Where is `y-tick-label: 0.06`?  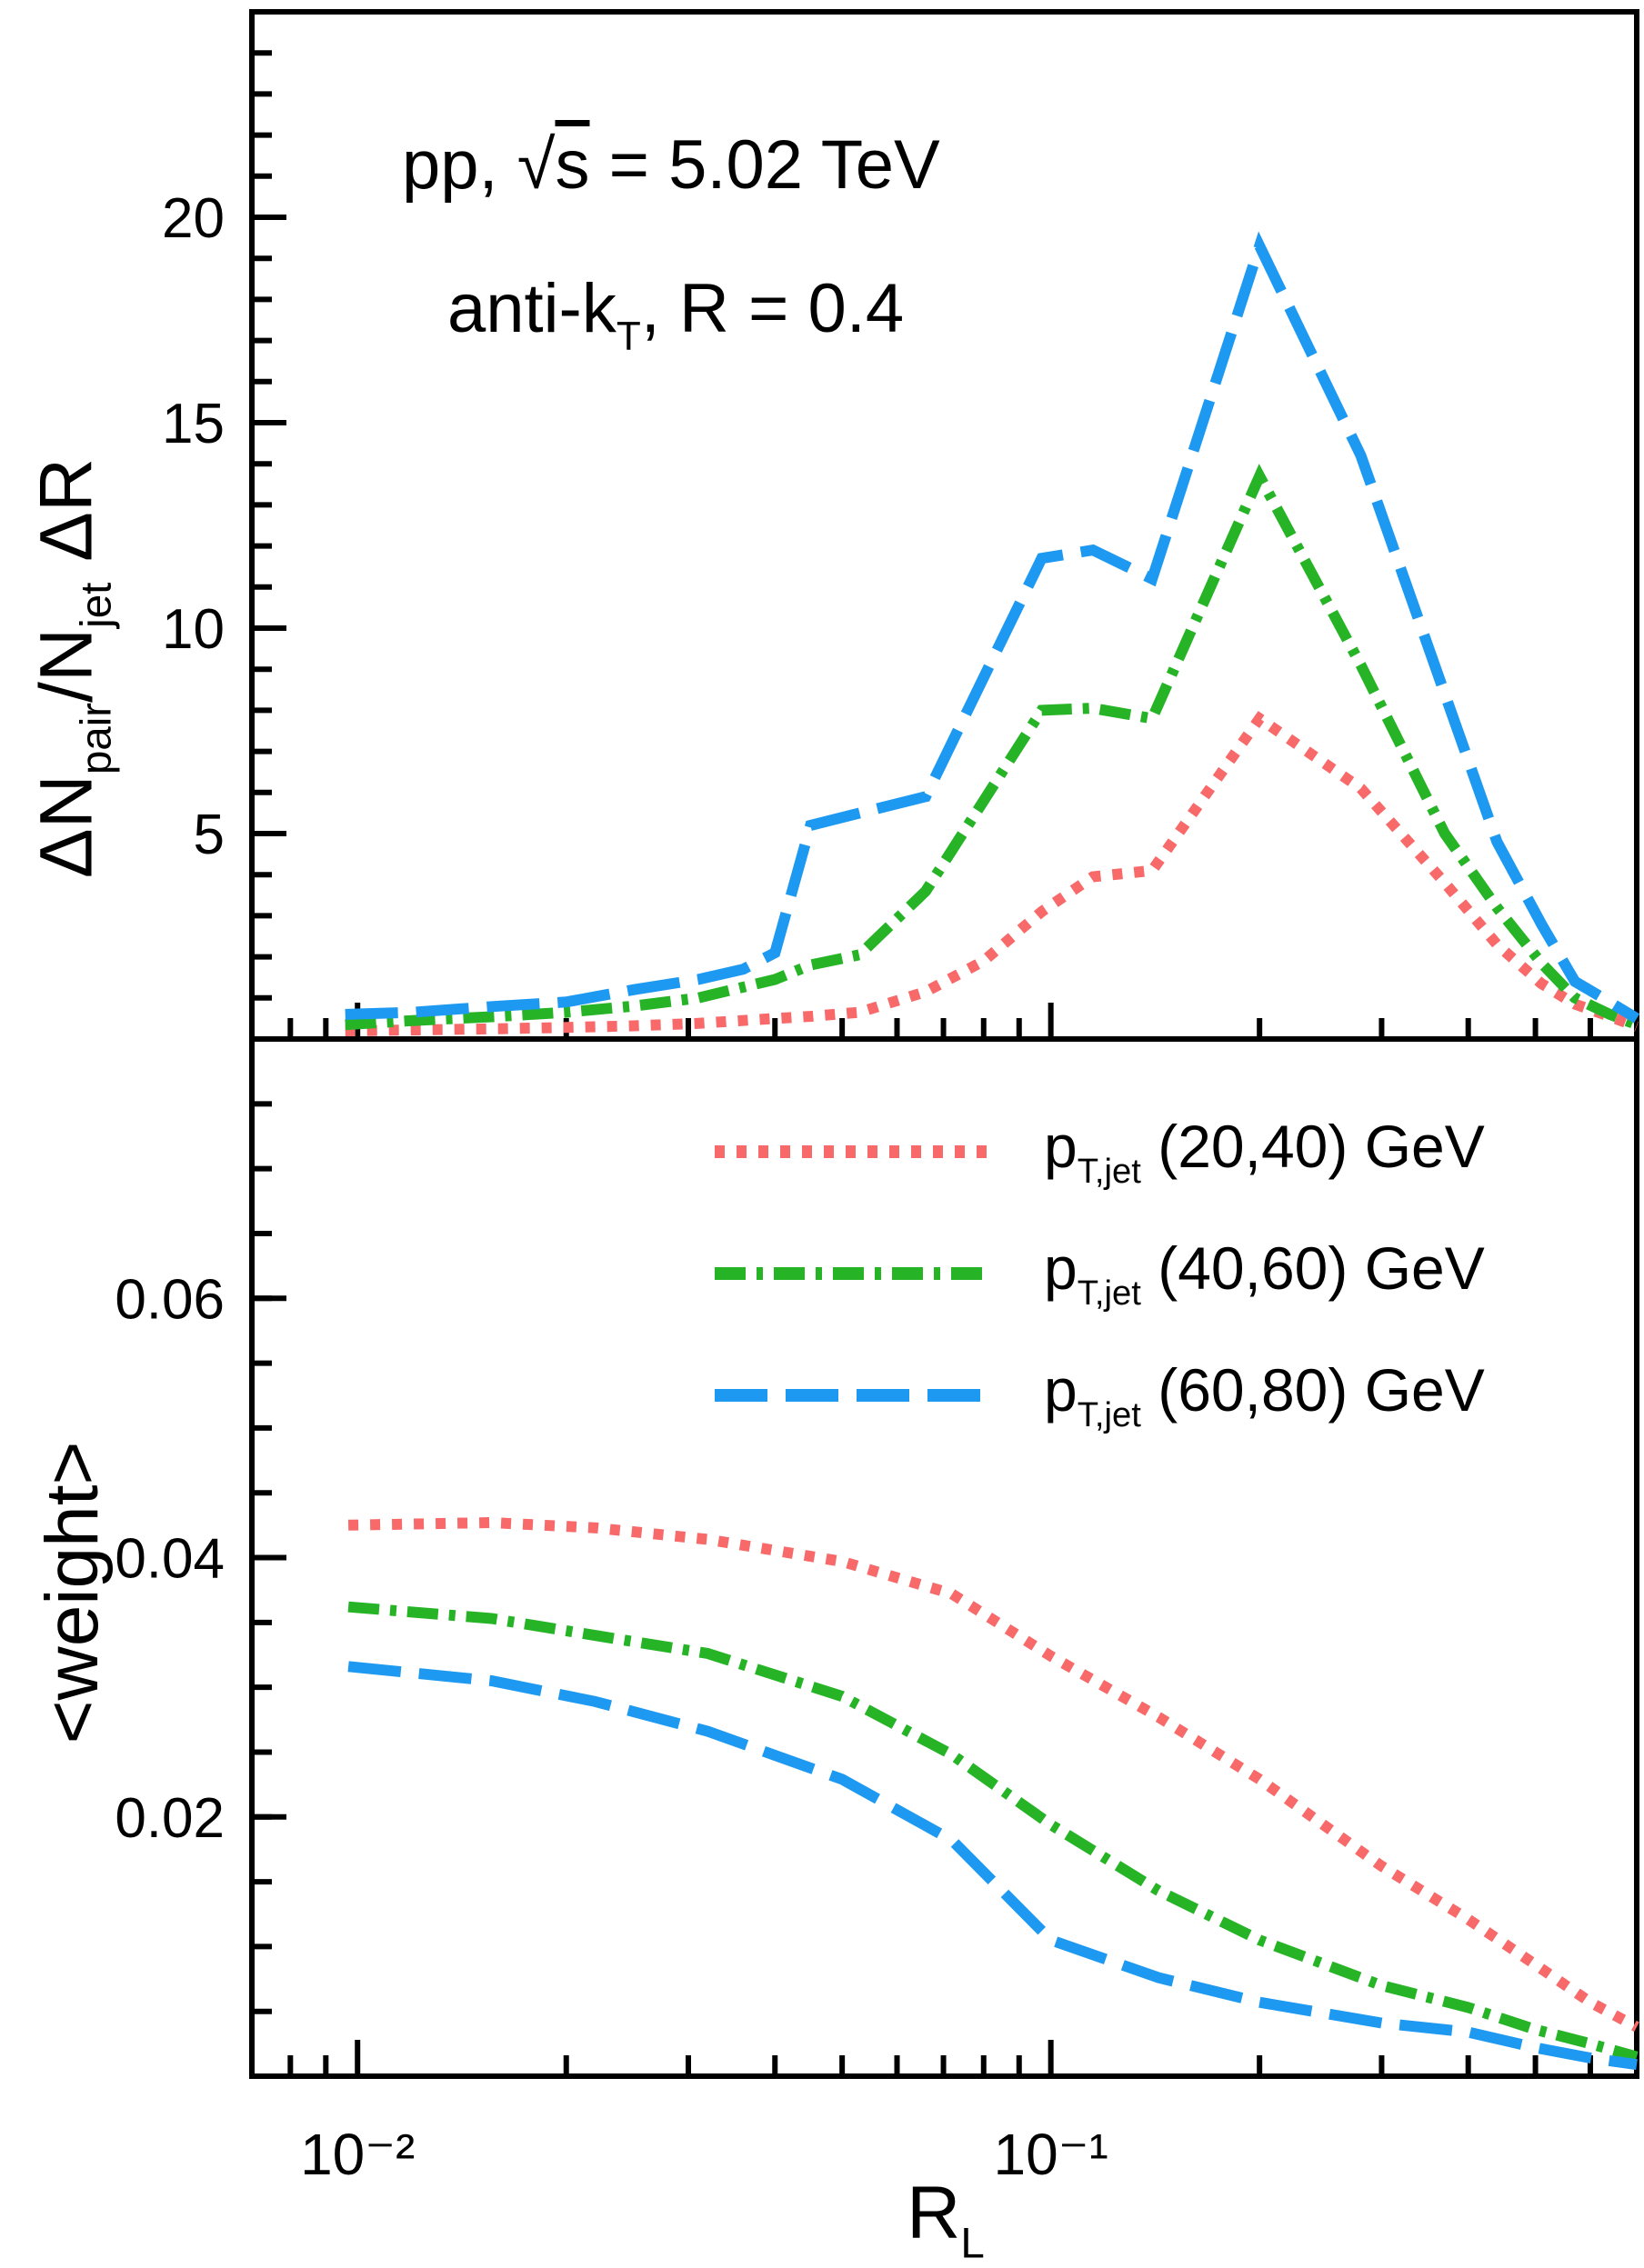
y-tick-label: 0.06 is located at coordinates (170, 1299).